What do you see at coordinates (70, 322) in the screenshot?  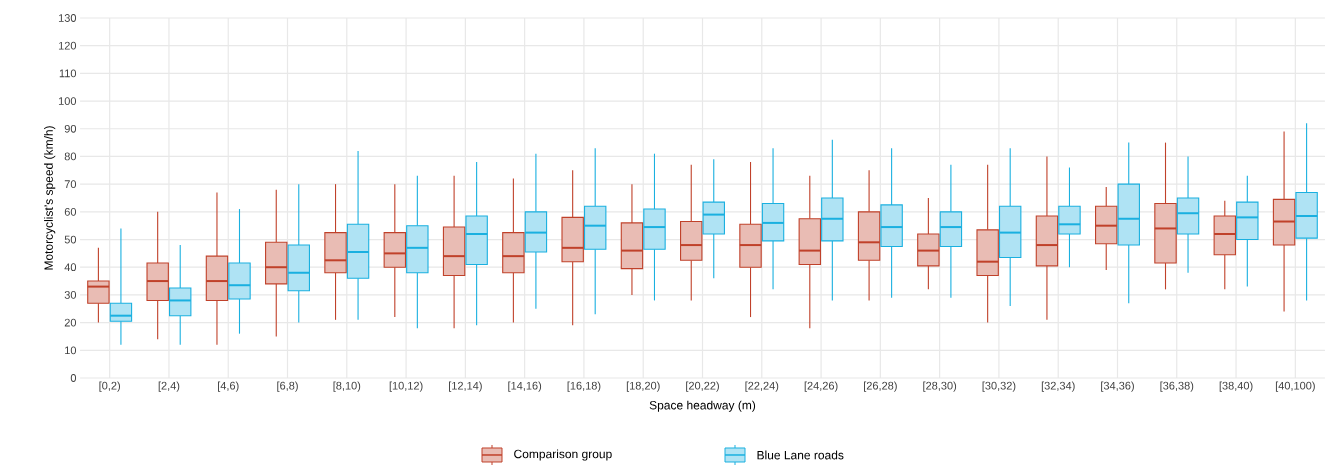 I see `y-tick-label: 20` at bounding box center [70, 322].